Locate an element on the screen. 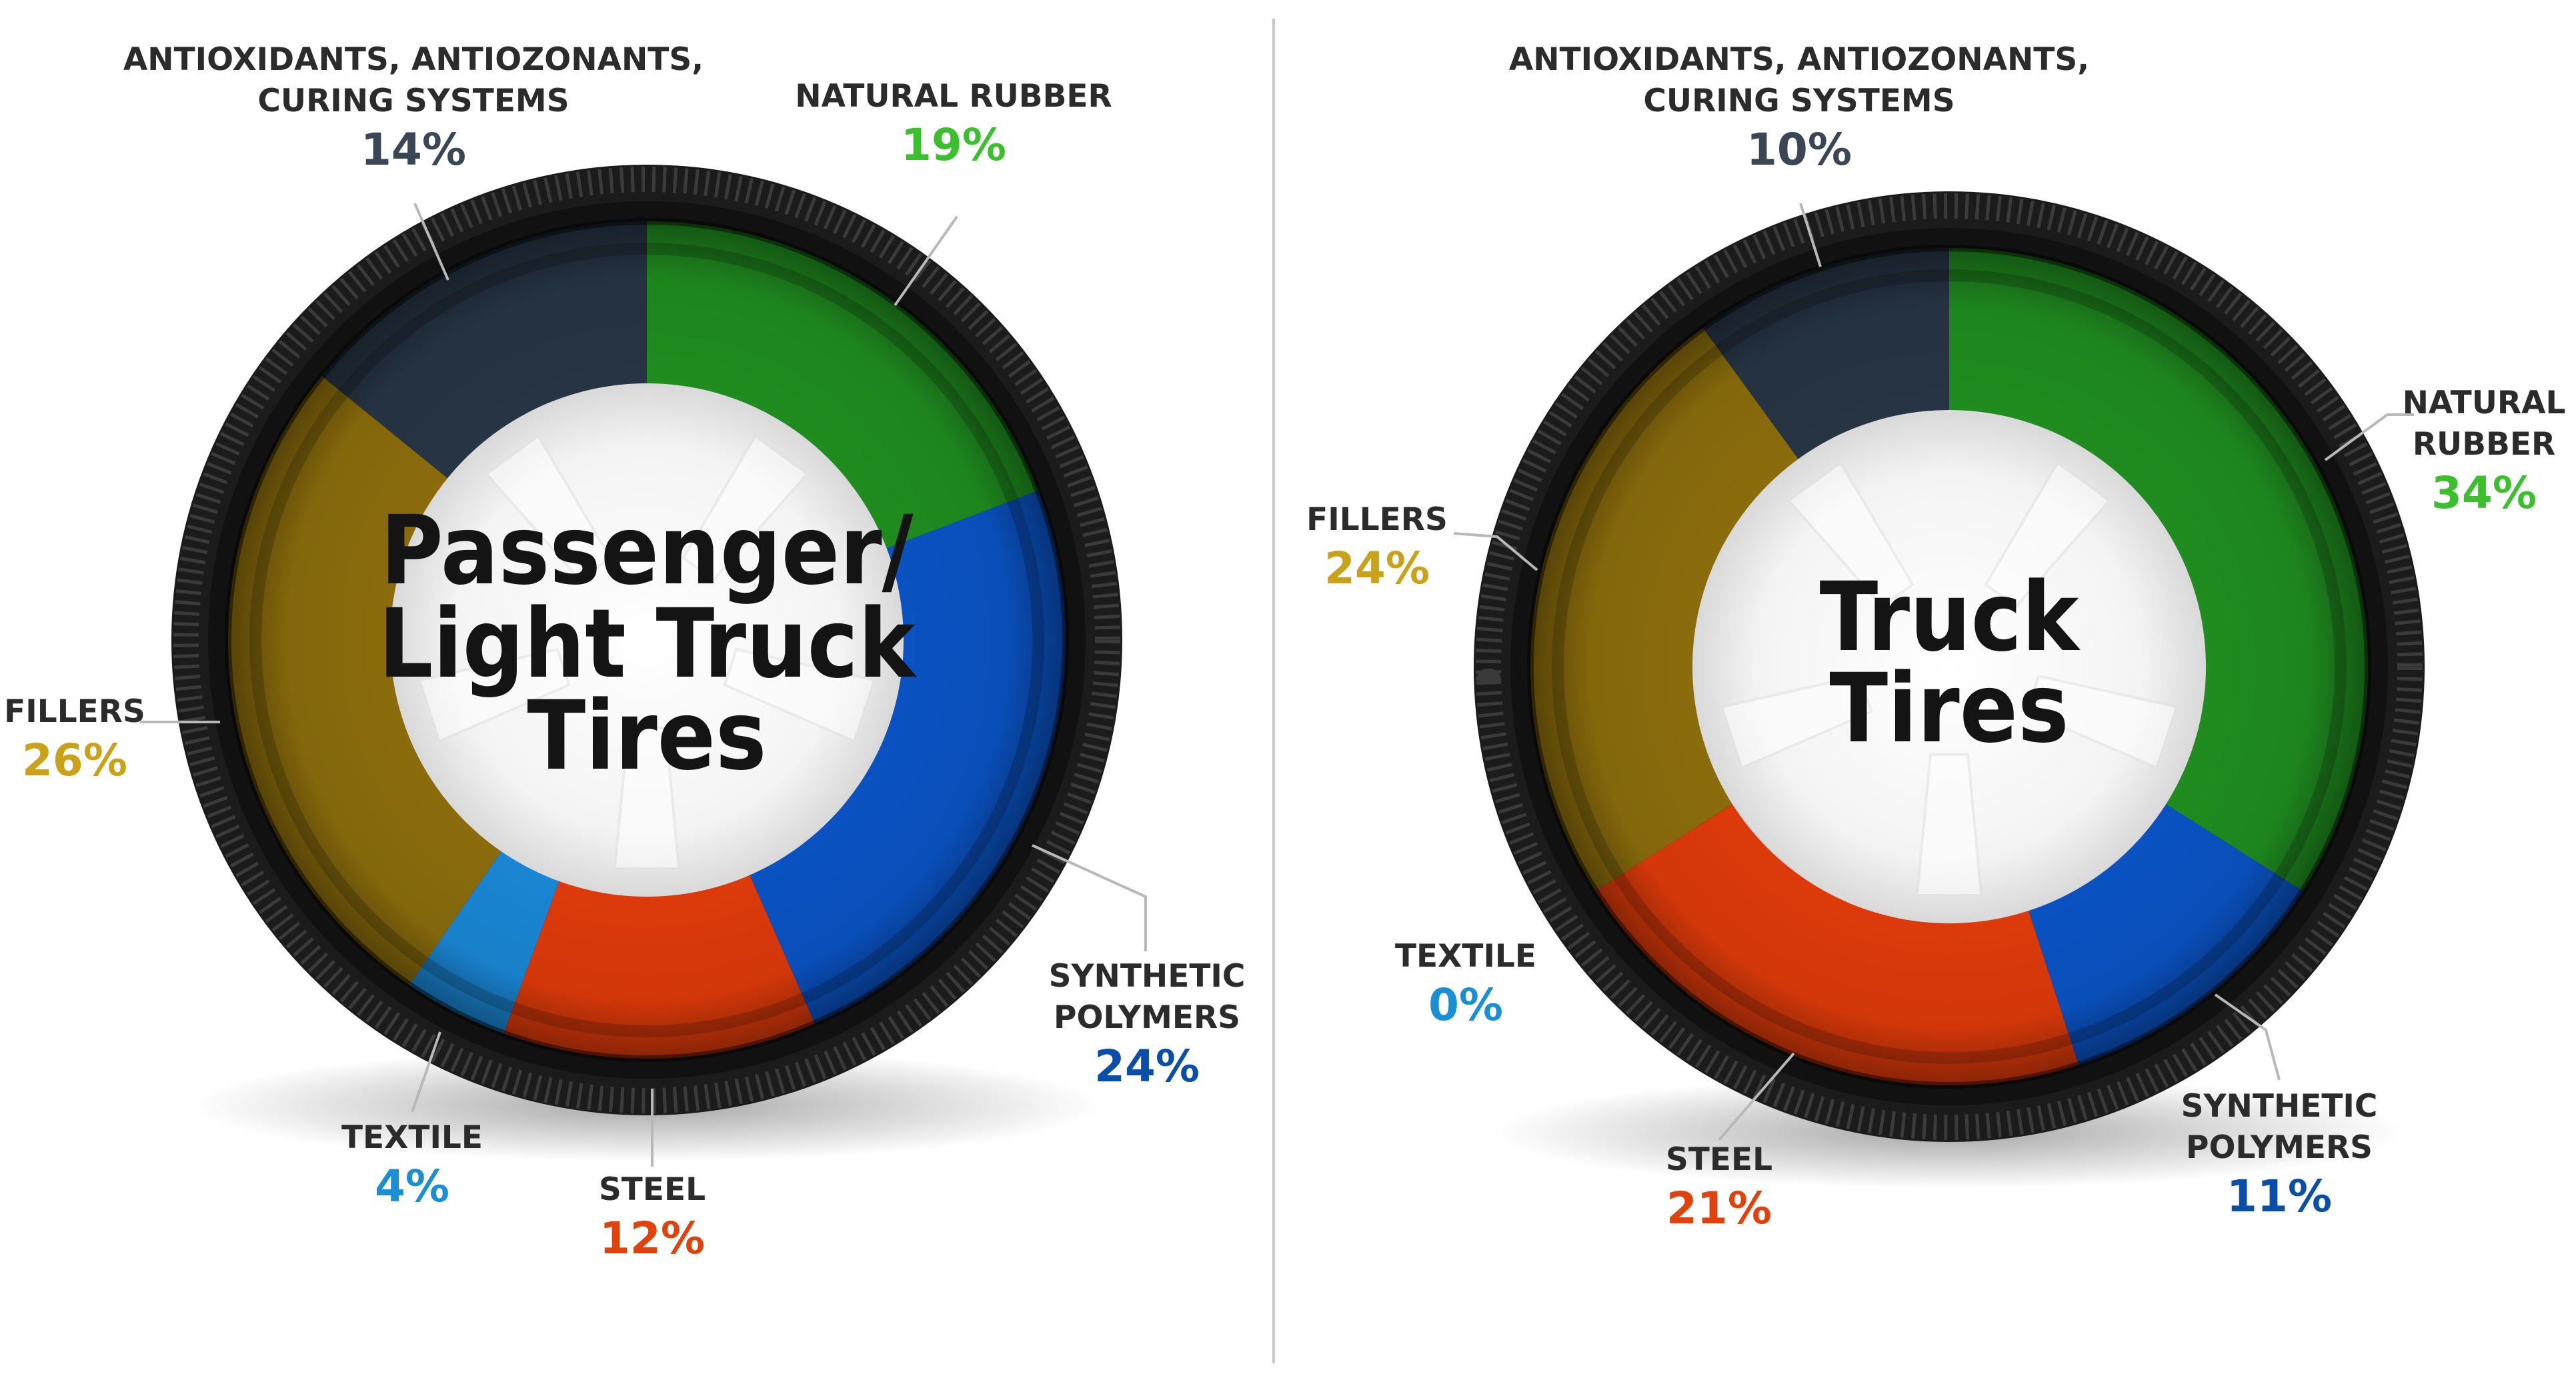 This screenshot has width=2576, height=1384. slice-percent: 0% is located at coordinates (1465, 1005).